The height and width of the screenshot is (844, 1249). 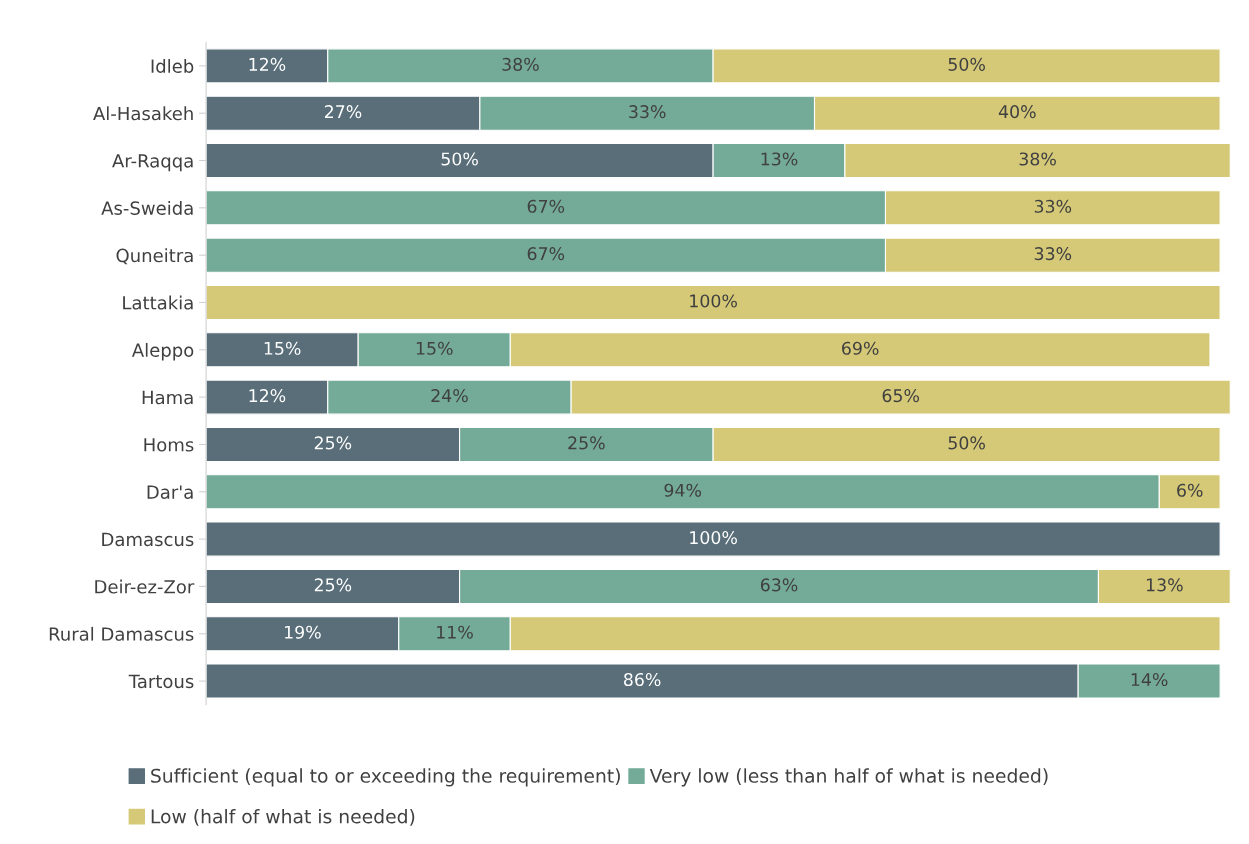 What do you see at coordinates (169, 445) in the screenshot?
I see `y-tick-label: Homs` at bounding box center [169, 445].